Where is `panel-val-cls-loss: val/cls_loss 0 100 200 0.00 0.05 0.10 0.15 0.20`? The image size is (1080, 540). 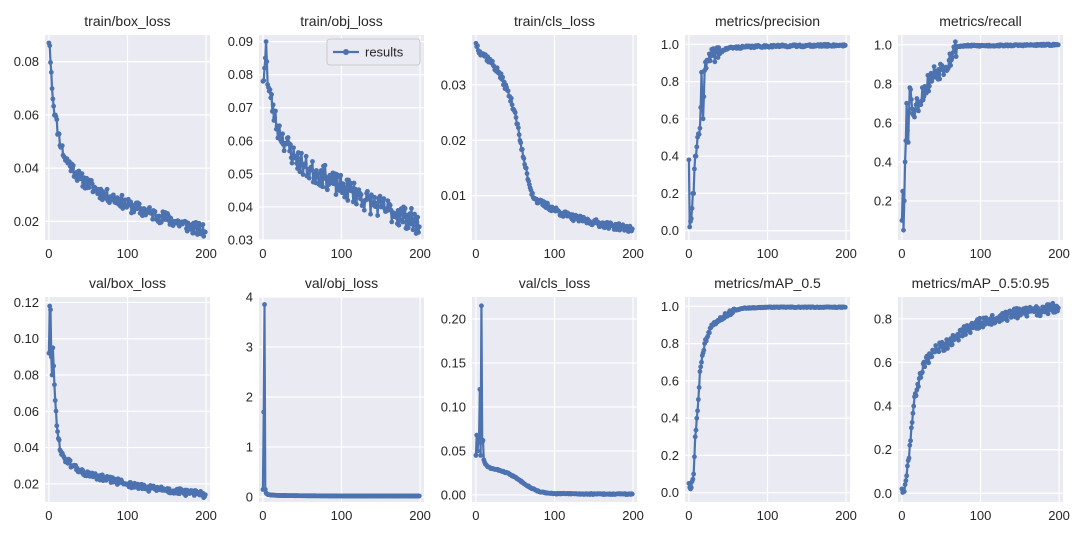 panel-val-cls-loss: val/cls_loss 0 100 200 0.00 0.05 0.10 0.15 0.20 is located at coordinates (542, 399).